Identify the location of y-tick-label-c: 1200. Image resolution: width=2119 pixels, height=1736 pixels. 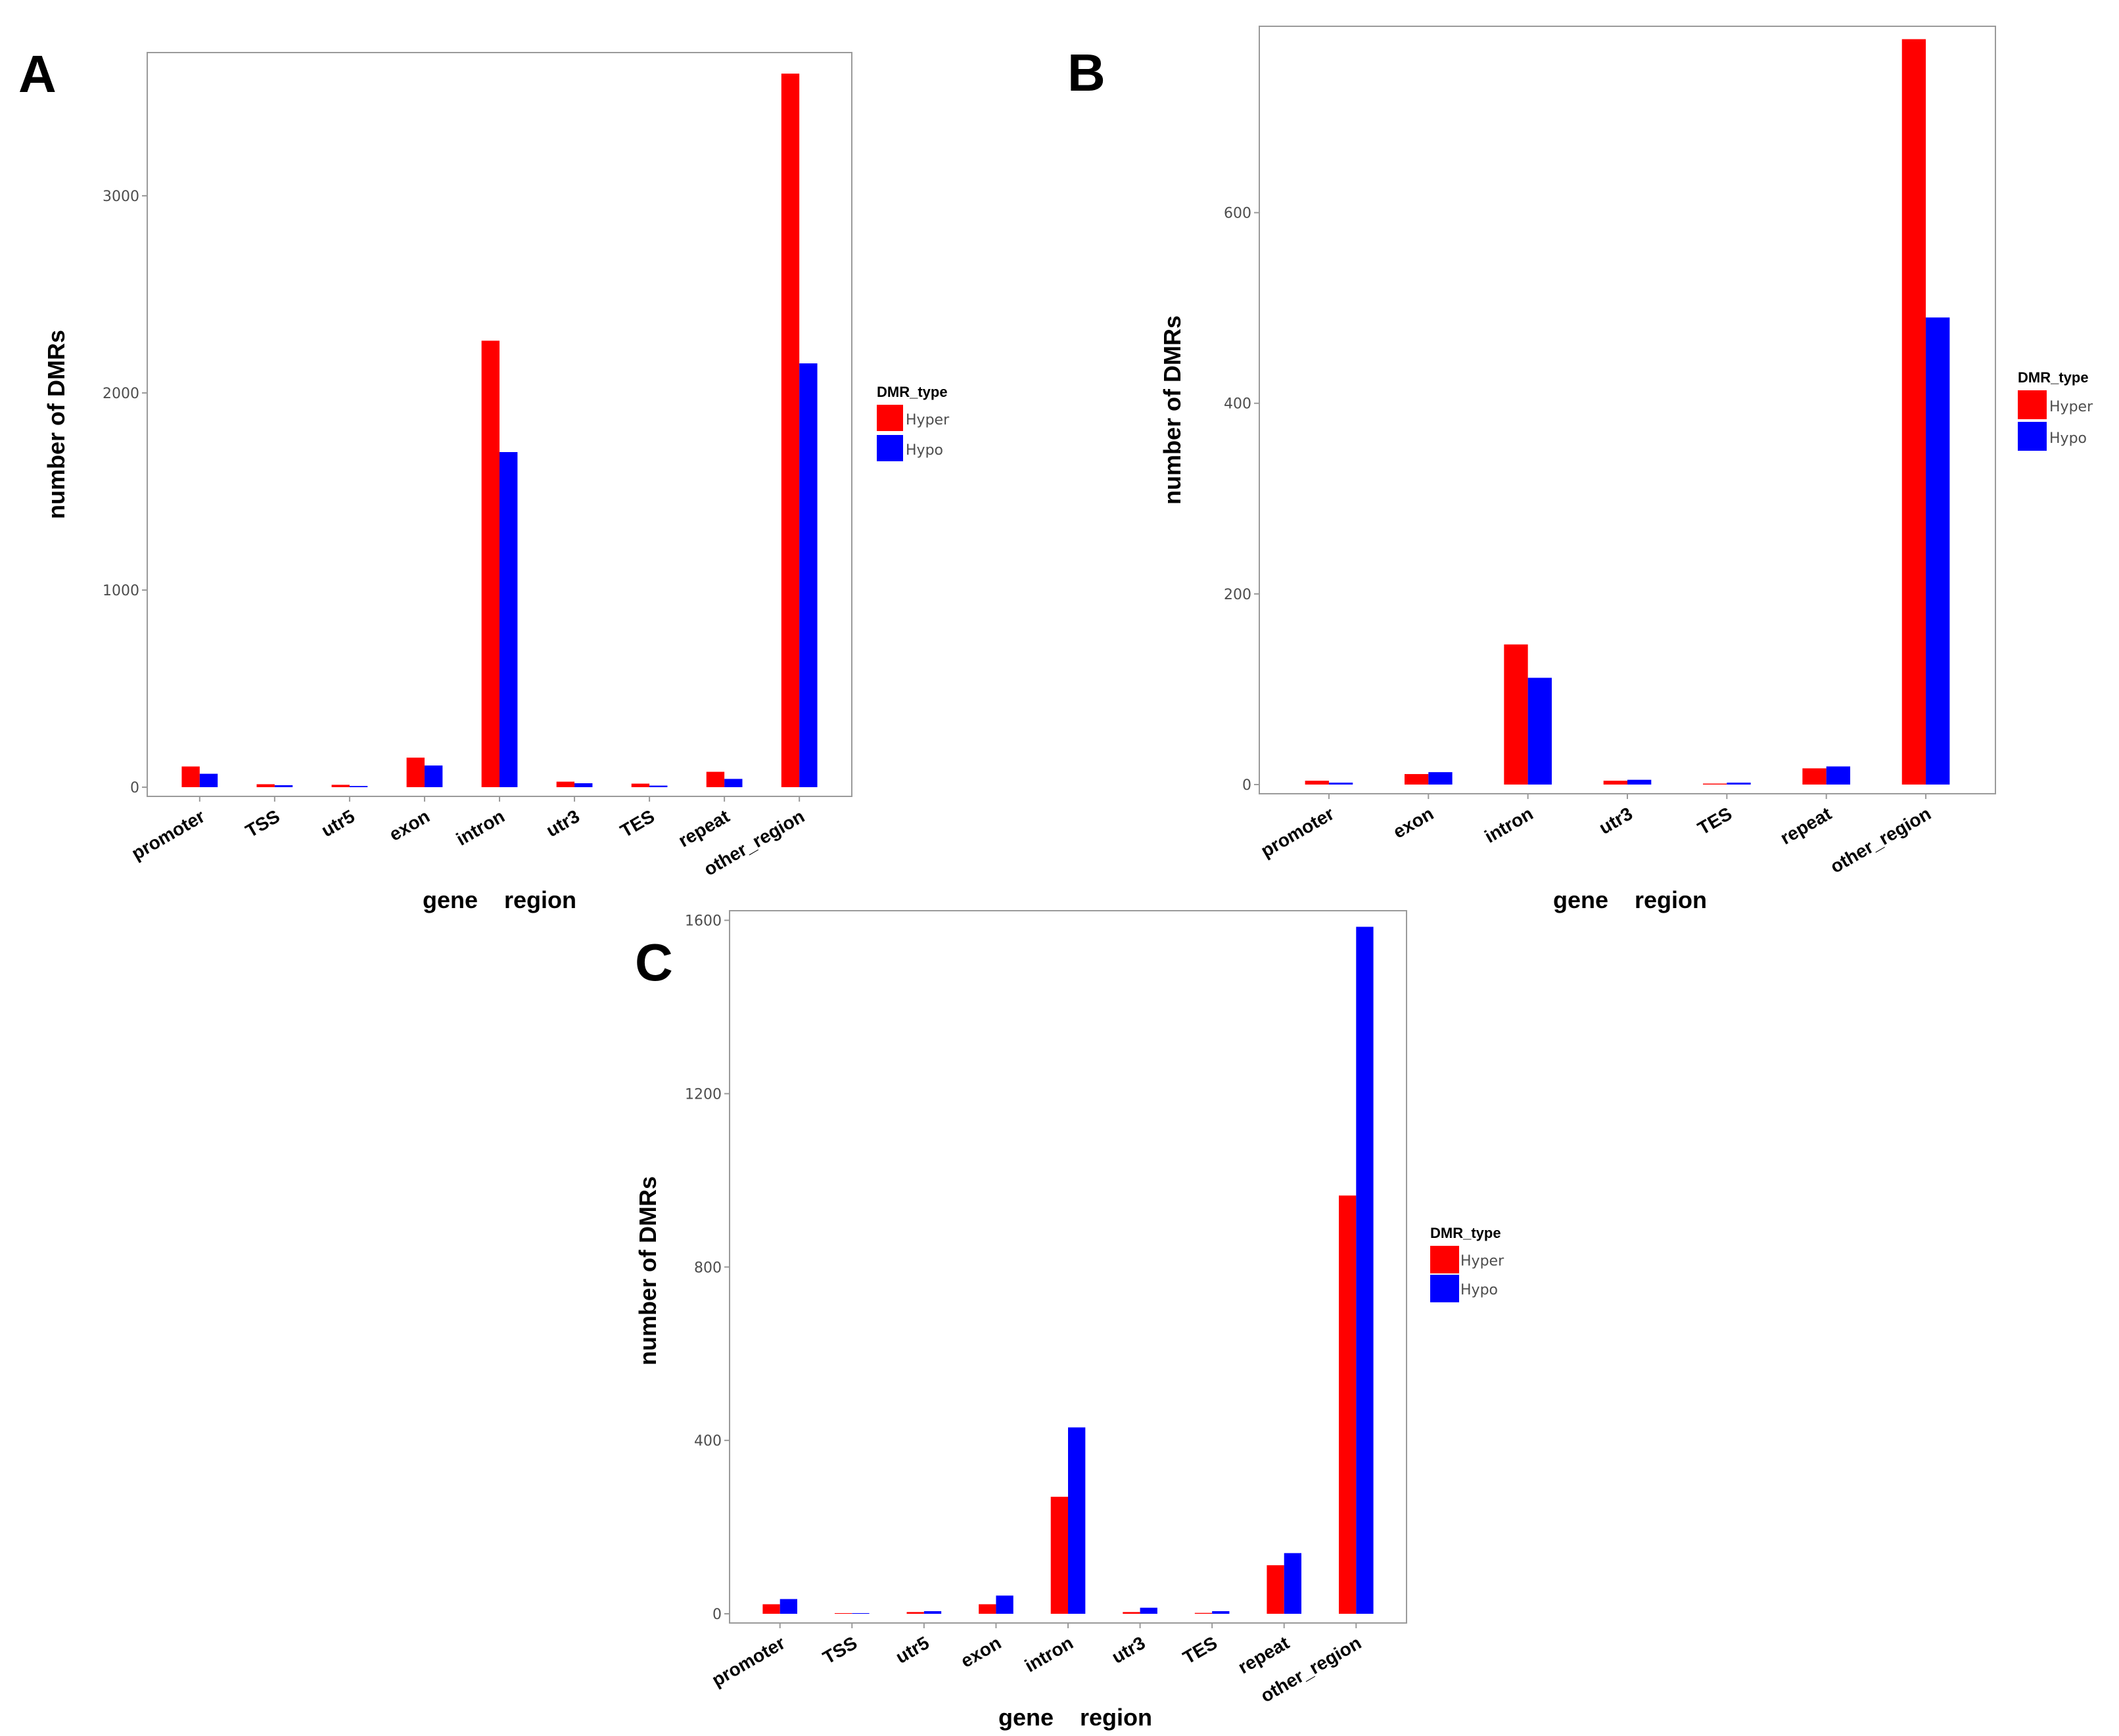
(703, 1094).